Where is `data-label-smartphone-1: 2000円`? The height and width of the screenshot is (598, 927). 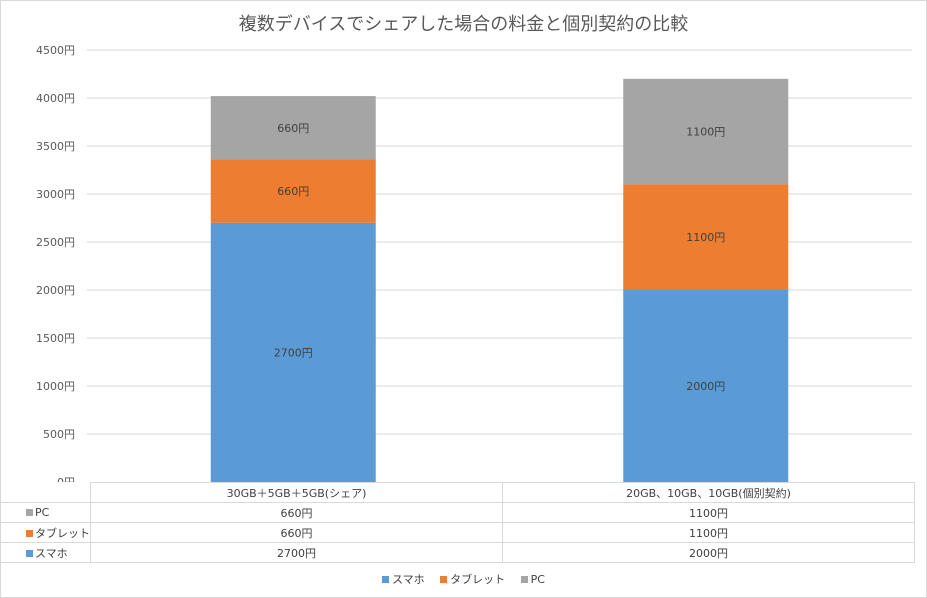
data-label-smartphone-1: 2000円 is located at coordinates (705, 386).